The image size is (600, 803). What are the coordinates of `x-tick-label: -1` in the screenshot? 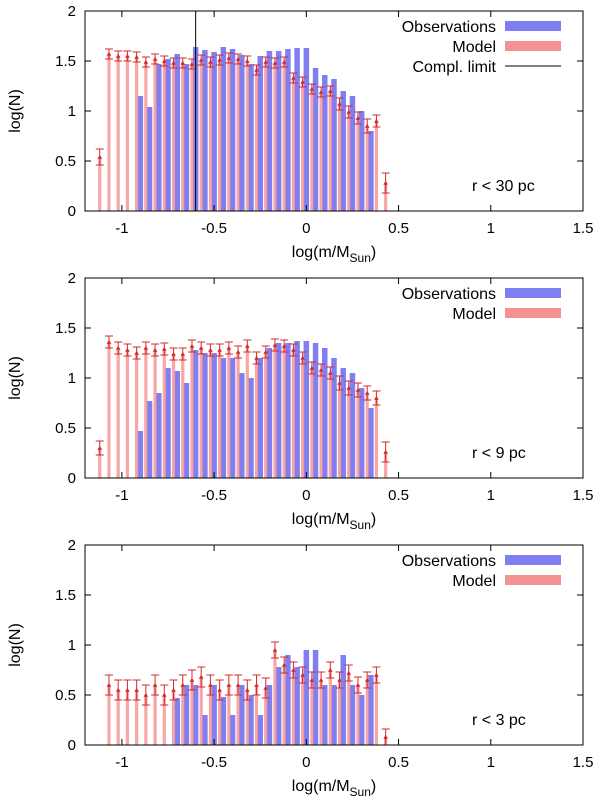 It's located at (121, 228).